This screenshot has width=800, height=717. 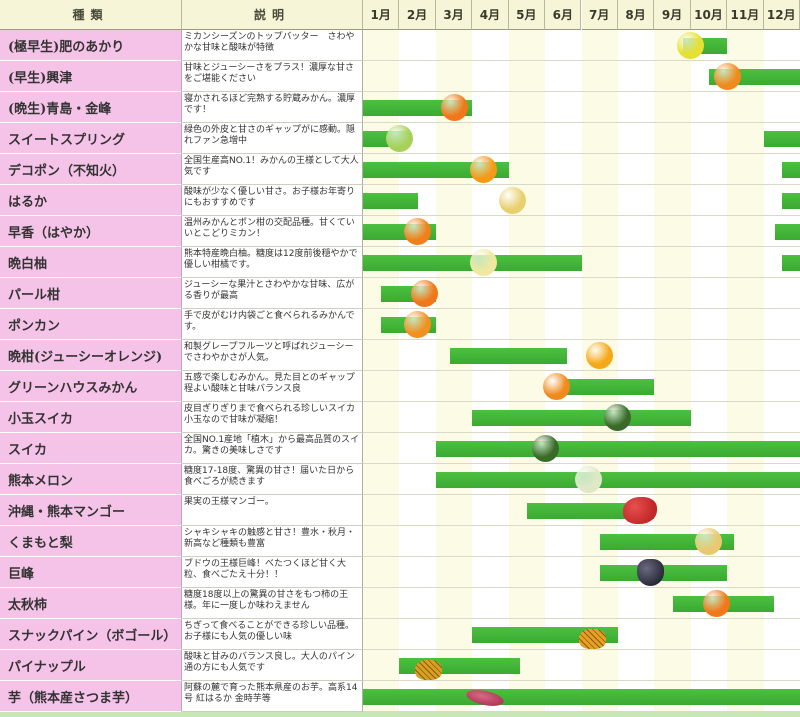 What do you see at coordinates (91, 417) in the screenshot?
I see `product-name: 小玉スイカ` at bounding box center [91, 417].